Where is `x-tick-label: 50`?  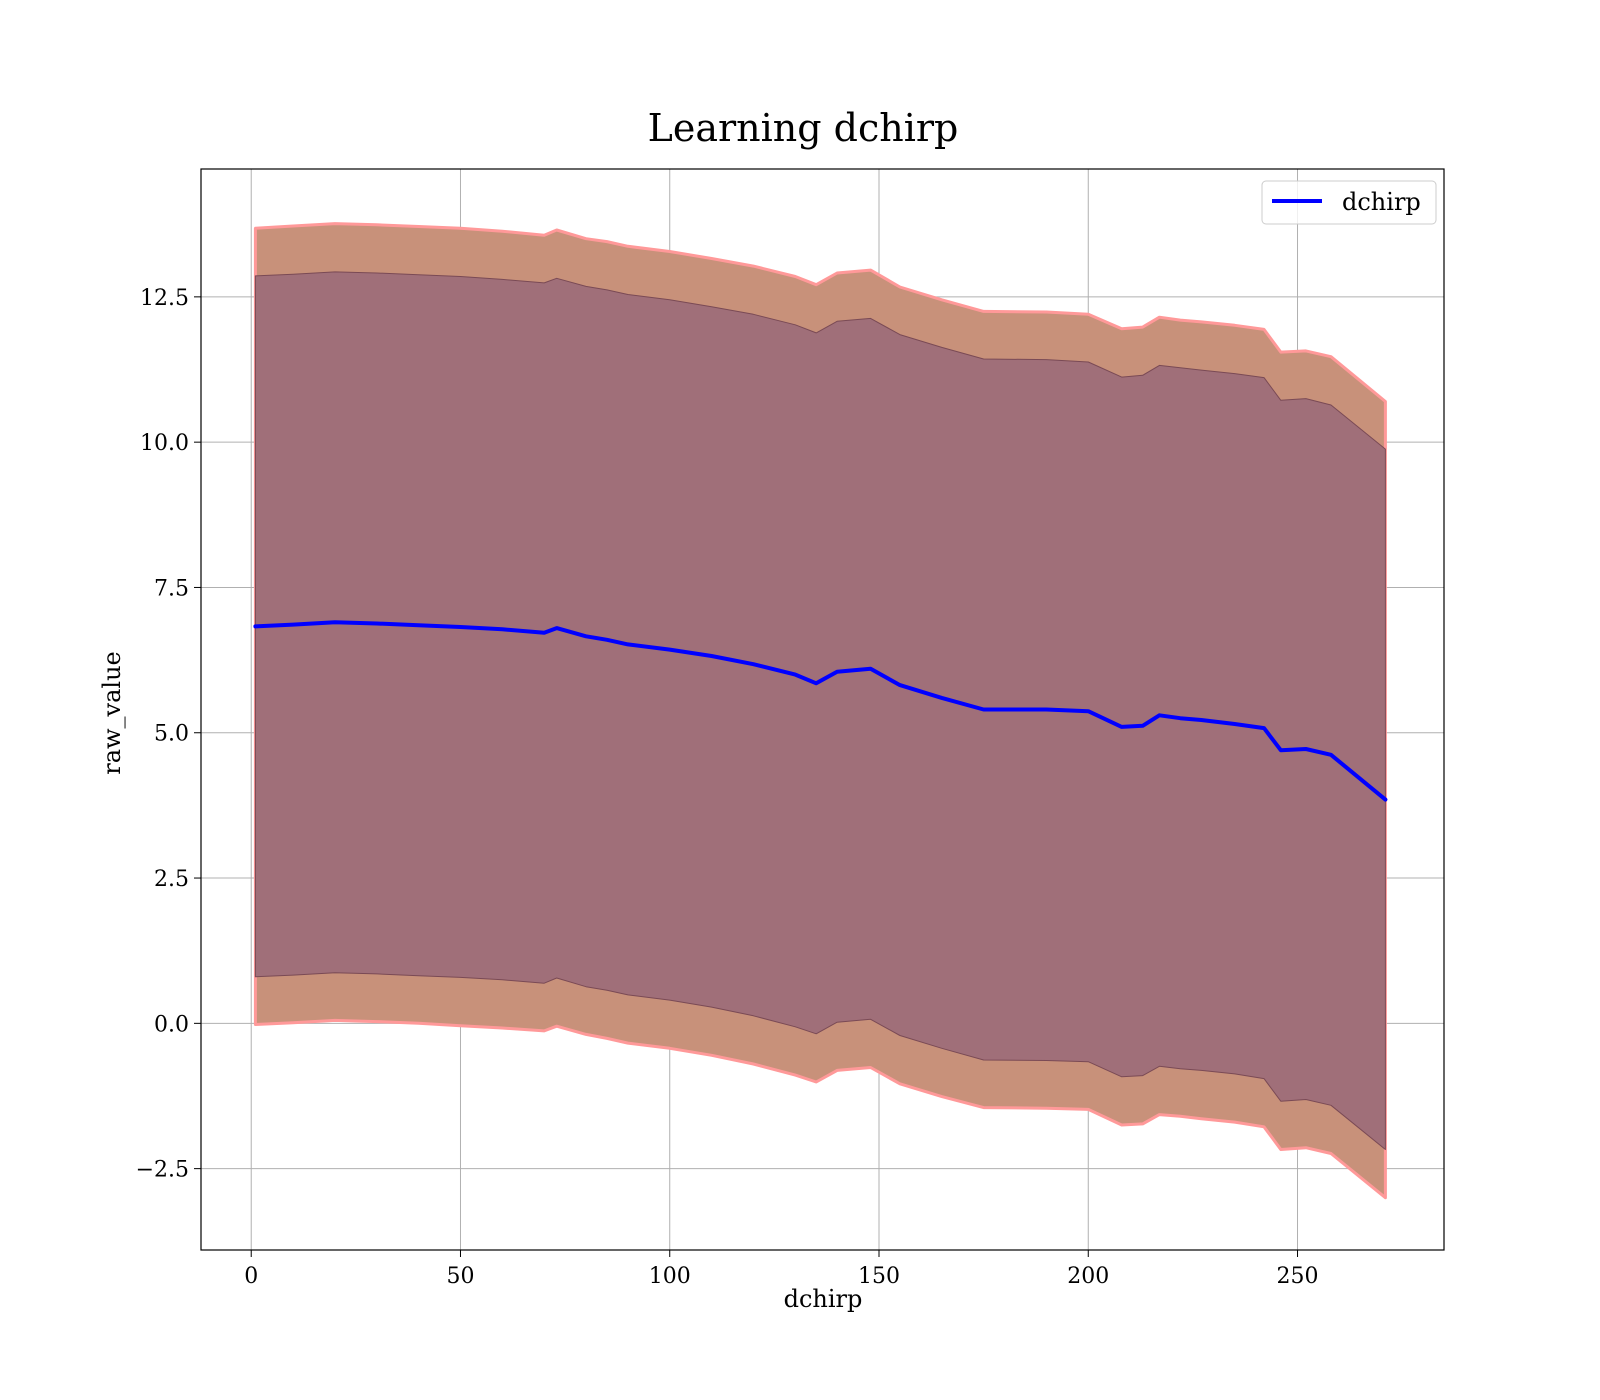 x-tick-label: 50 is located at coordinates (460, 1276).